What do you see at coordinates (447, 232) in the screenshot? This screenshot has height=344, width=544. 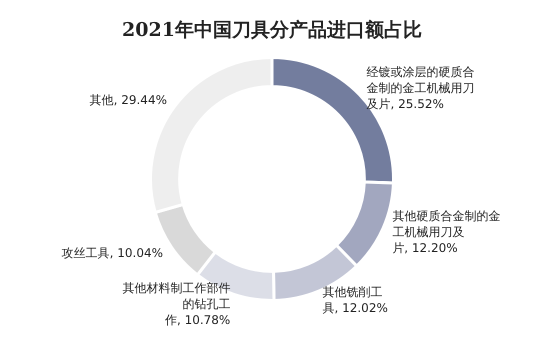 I see `slice-label: 其他硬质合金制的金工机械用刀及片, 12.20%` at bounding box center [447, 232].